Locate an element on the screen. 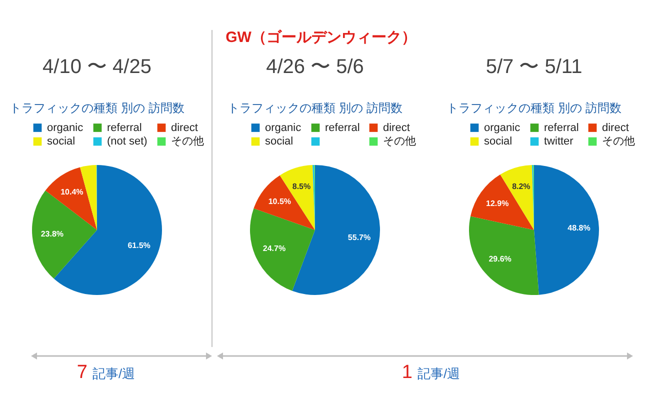 This screenshot has width=650, height=418. text: GW（ゴールデンウィーク） is located at coordinates (321, 38).